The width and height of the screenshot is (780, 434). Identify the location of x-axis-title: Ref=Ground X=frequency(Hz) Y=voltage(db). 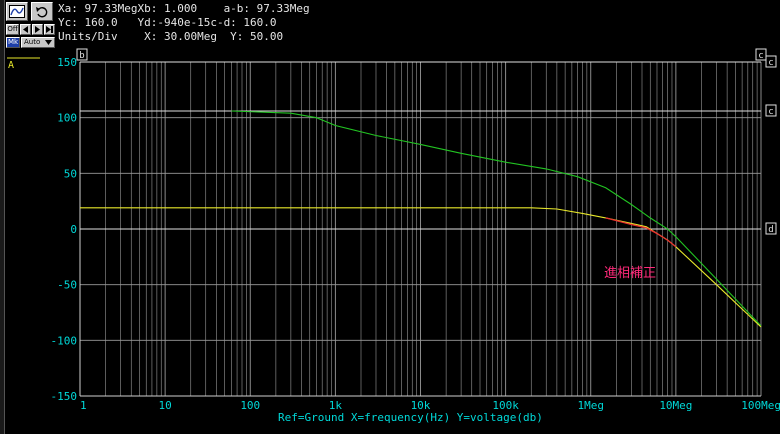
(410, 417).